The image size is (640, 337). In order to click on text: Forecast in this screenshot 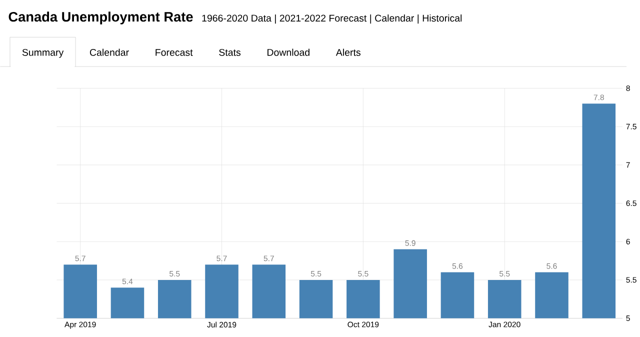, I will do `click(174, 52)`.